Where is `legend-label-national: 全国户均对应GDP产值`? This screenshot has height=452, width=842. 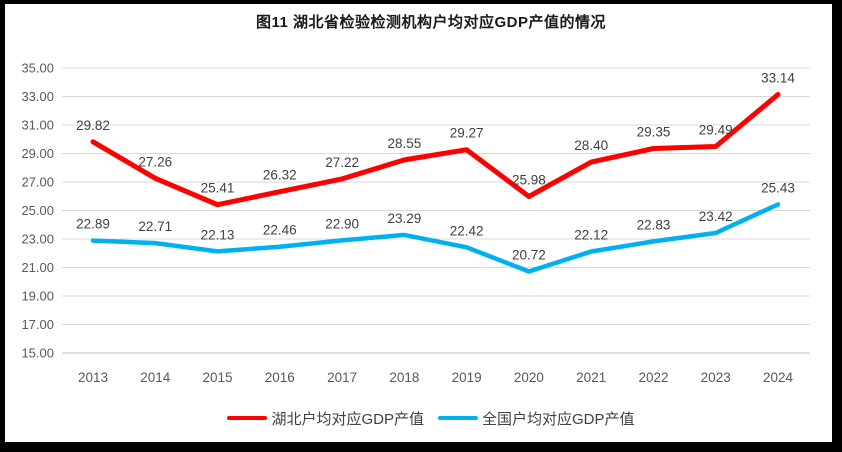
legend-label-national: 全国户均对应GDP产值 is located at coordinates (558, 419).